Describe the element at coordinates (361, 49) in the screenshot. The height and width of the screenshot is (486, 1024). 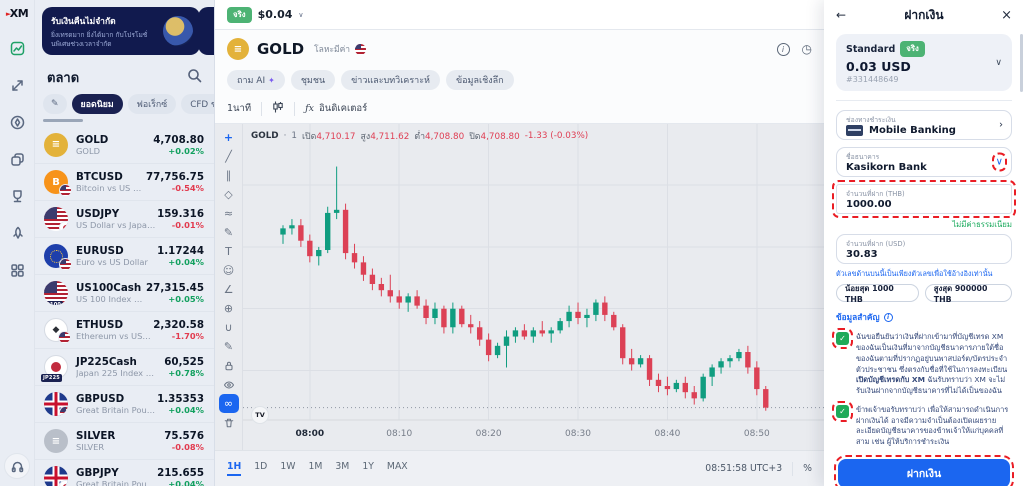
I see `us-flag-icon` at that location.